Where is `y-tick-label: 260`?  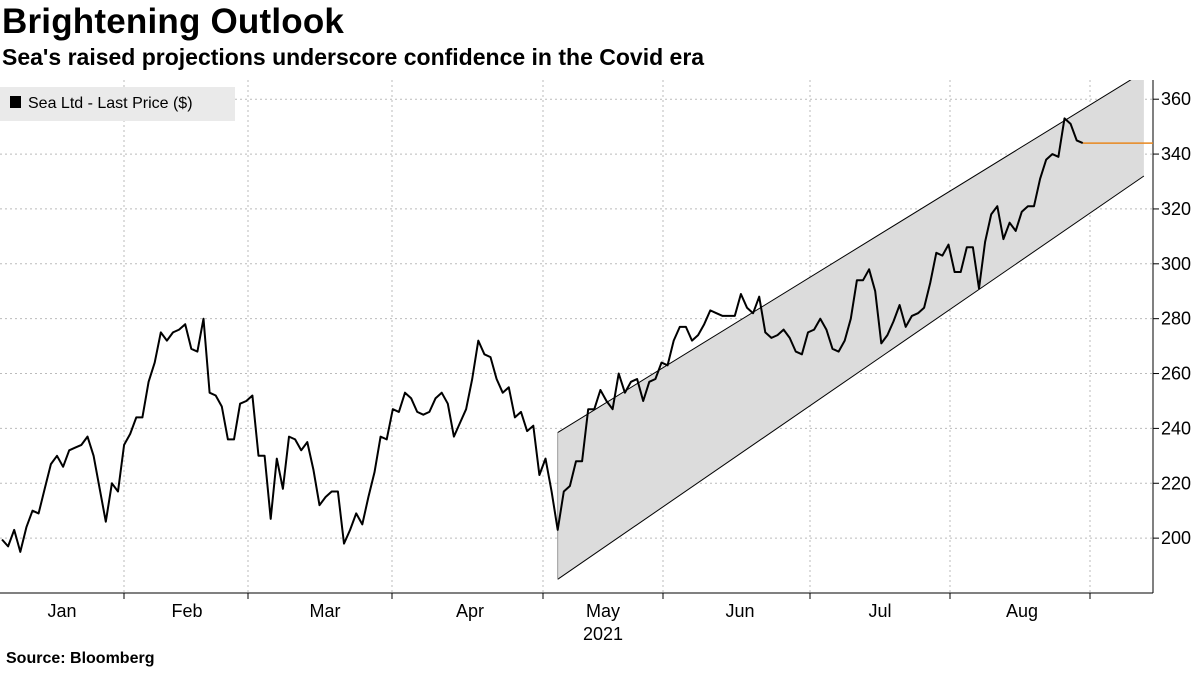 y-tick-label: 260 is located at coordinates (1176, 374).